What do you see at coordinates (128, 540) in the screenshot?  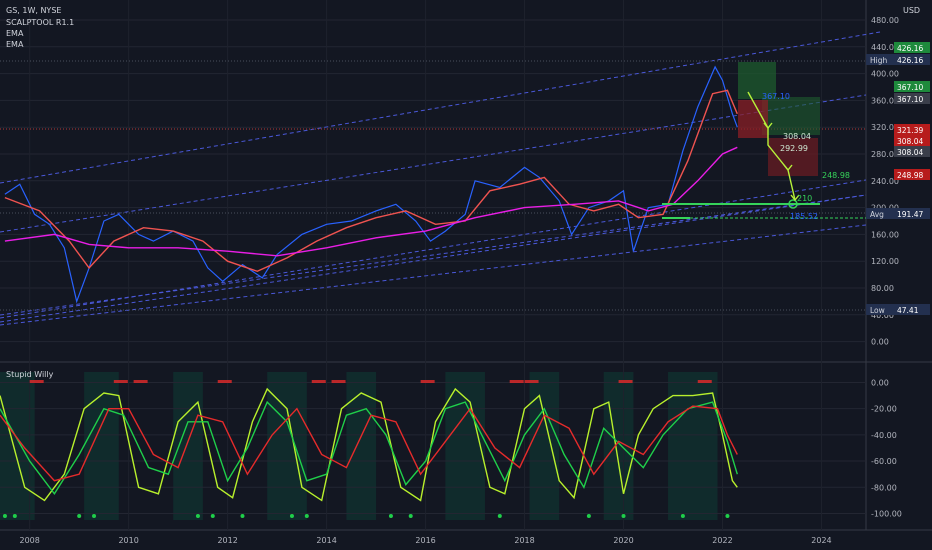 I see `x-tick-1: 2010` at bounding box center [128, 540].